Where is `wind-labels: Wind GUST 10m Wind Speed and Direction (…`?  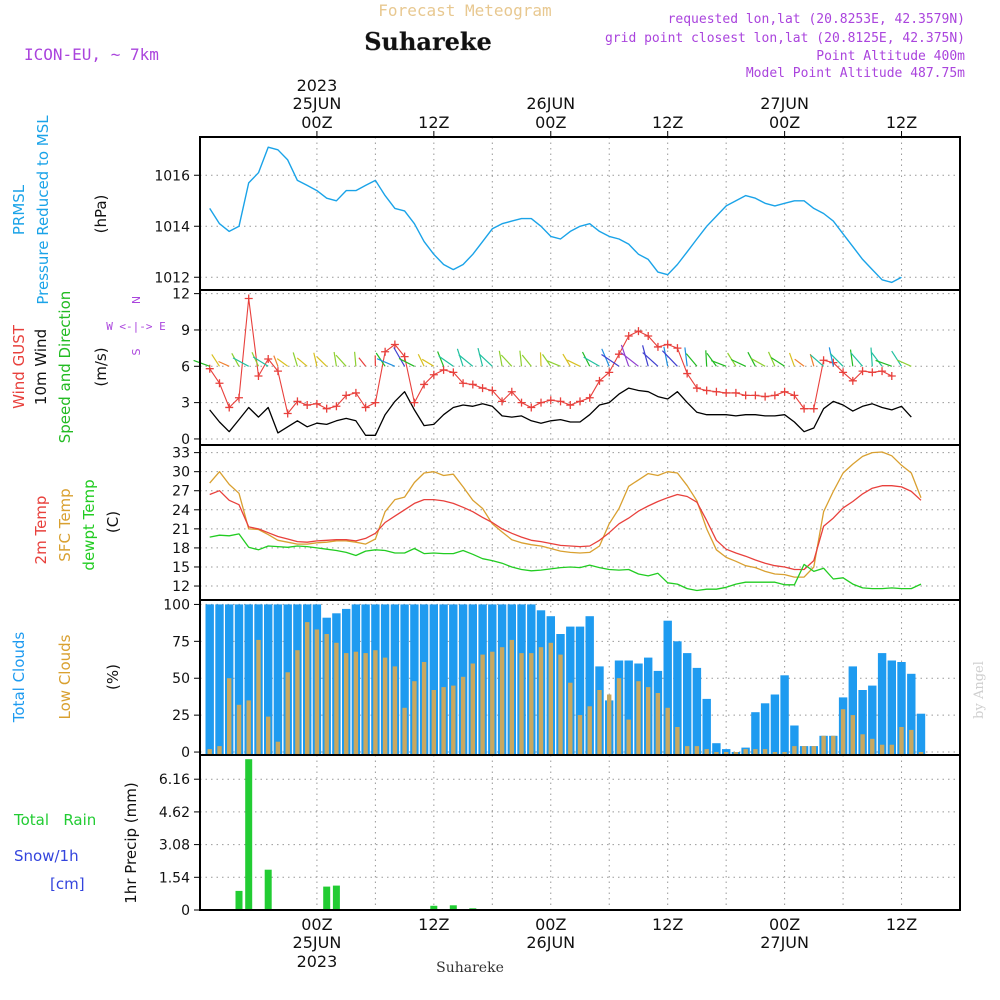 wind-labels: Wind GUST 10m Wind Speed and Direction (… is located at coordinates (88, 367).